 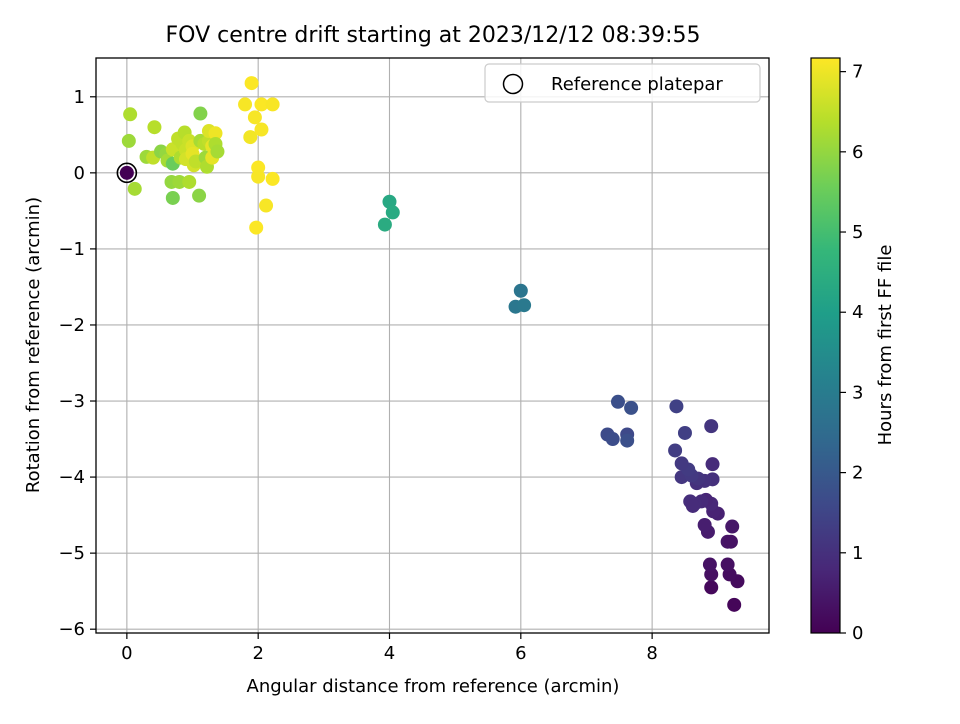 What do you see at coordinates (857, 312) in the screenshot?
I see `colorbar-tick-label: 4` at bounding box center [857, 312].